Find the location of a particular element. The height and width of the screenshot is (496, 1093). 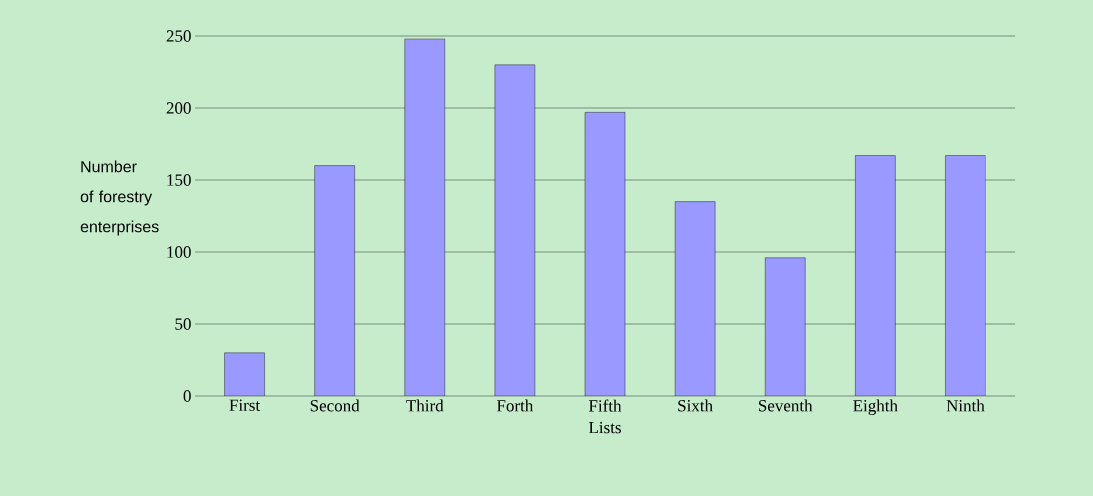

x-tick-label: Third is located at coordinates (425, 405).